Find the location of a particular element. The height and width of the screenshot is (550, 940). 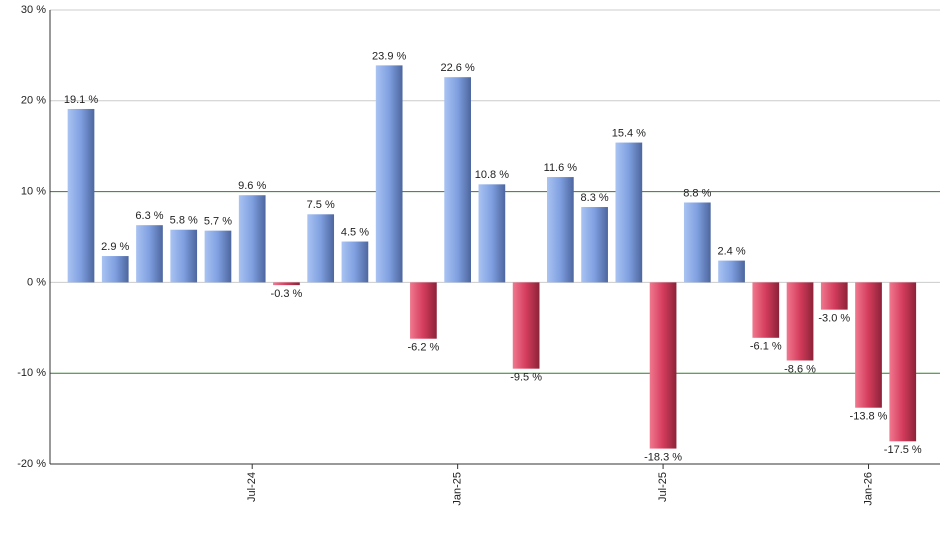

value-label: 10.8 % is located at coordinates (492, 175).